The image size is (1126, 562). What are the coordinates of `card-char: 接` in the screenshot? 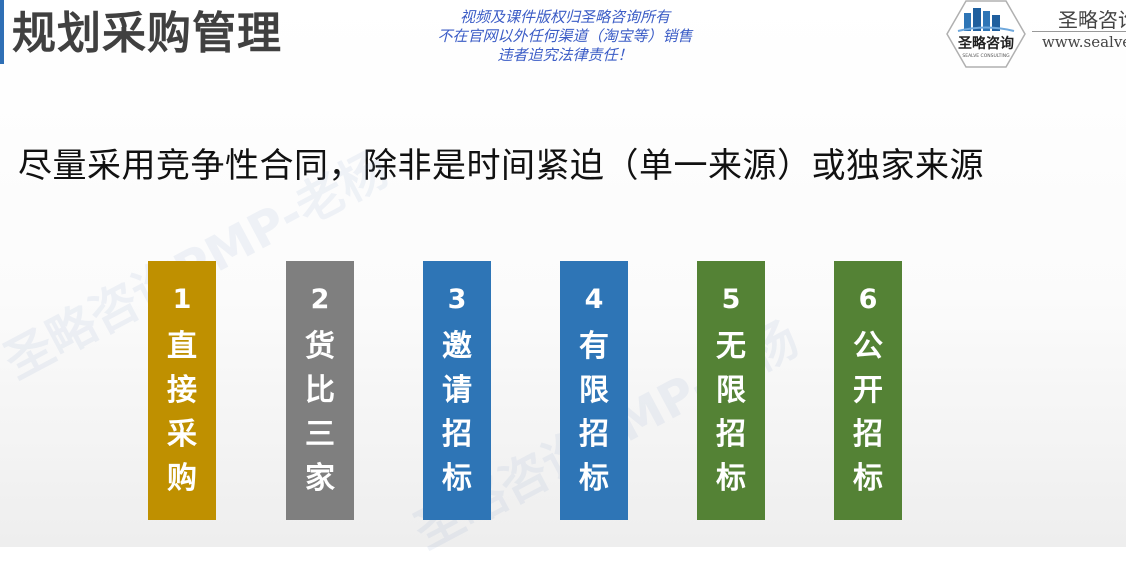 It's located at (182, 390).